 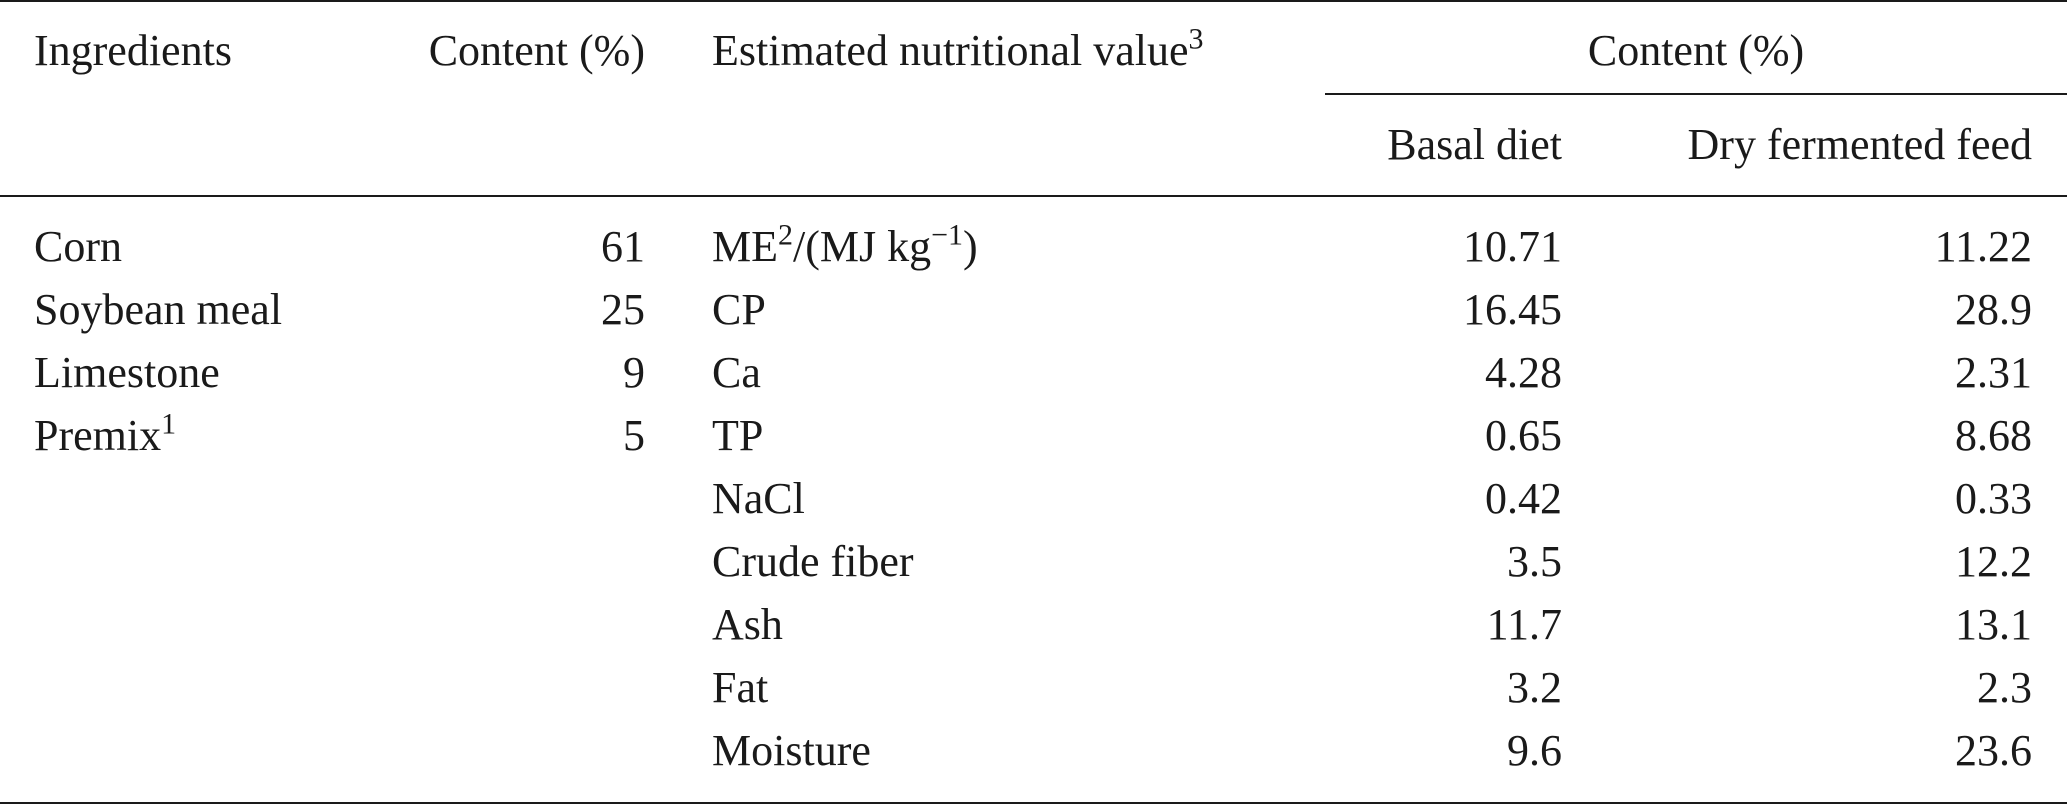 What do you see at coordinates (133, 50) in the screenshot?
I see `header-ingredients: Ingredients` at bounding box center [133, 50].